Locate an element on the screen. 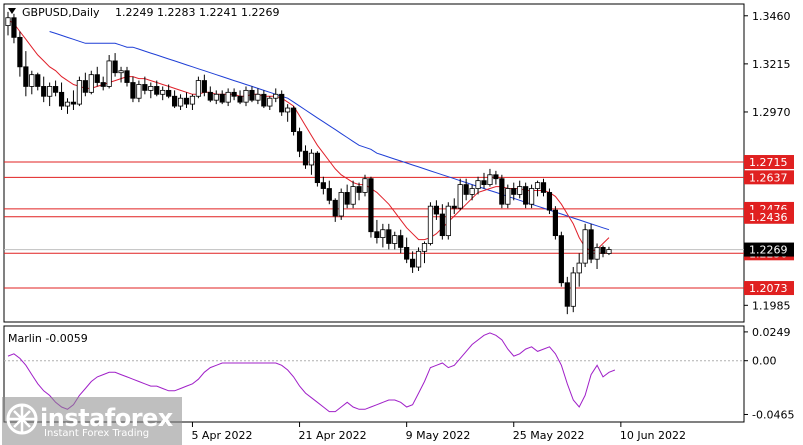 The image size is (803, 445). indicator-tick-label: 0.00 is located at coordinates (764, 361).